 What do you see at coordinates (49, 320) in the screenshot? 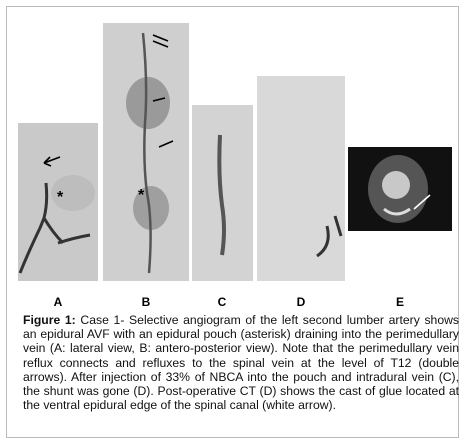
I see `caption-label: Figure 1:` at bounding box center [49, 320].